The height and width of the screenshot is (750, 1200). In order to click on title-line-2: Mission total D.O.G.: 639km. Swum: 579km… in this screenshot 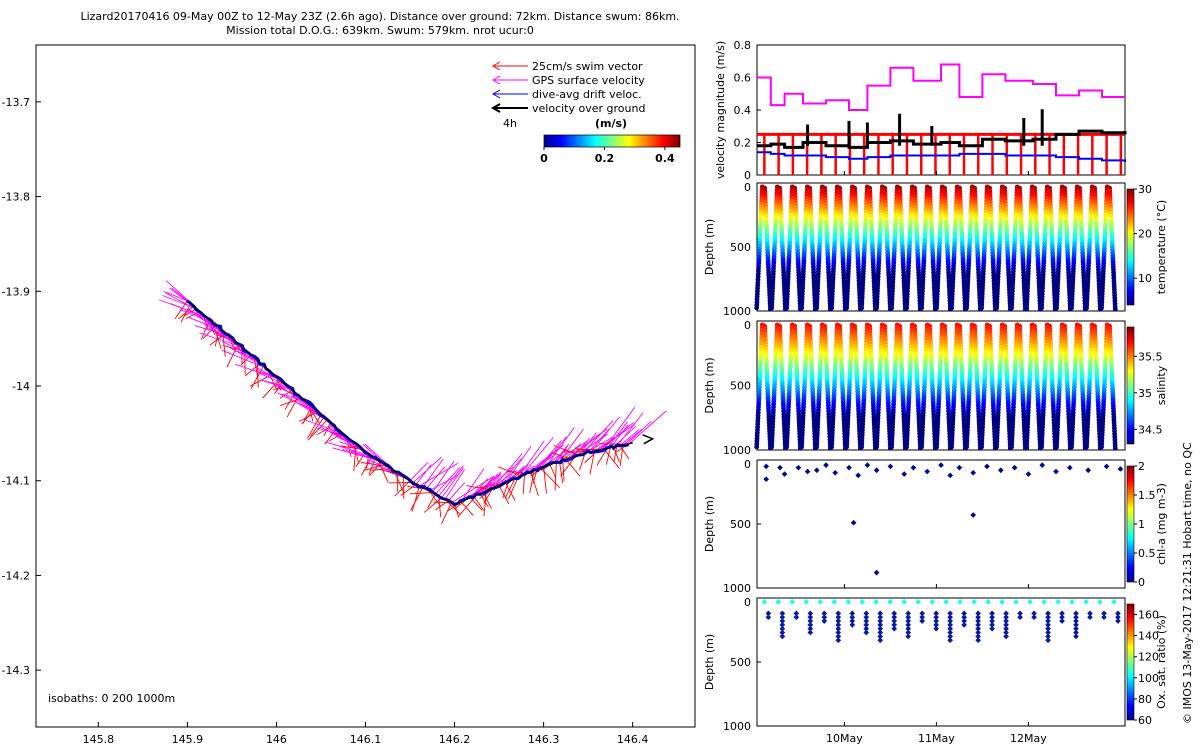, I will do `click(380, 30)`.